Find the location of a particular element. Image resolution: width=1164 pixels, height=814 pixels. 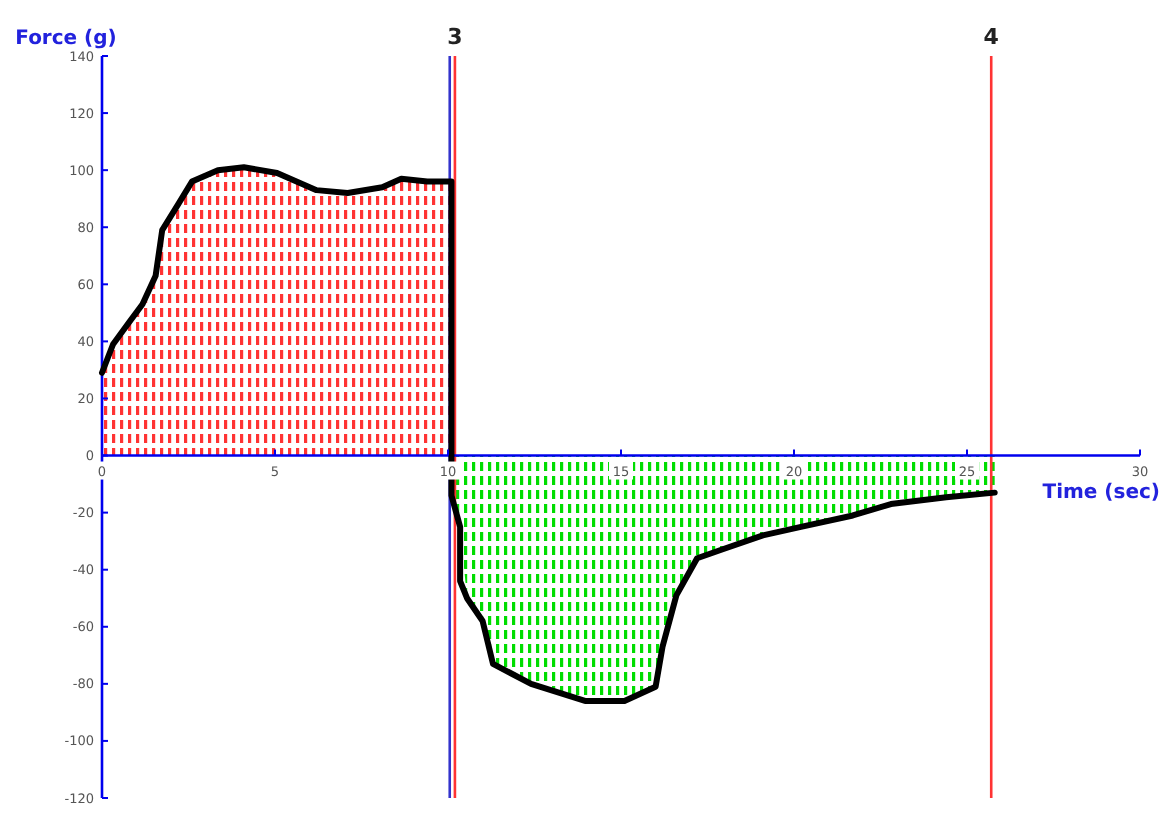

annotation: 4 is located at coordinates (991, 37).